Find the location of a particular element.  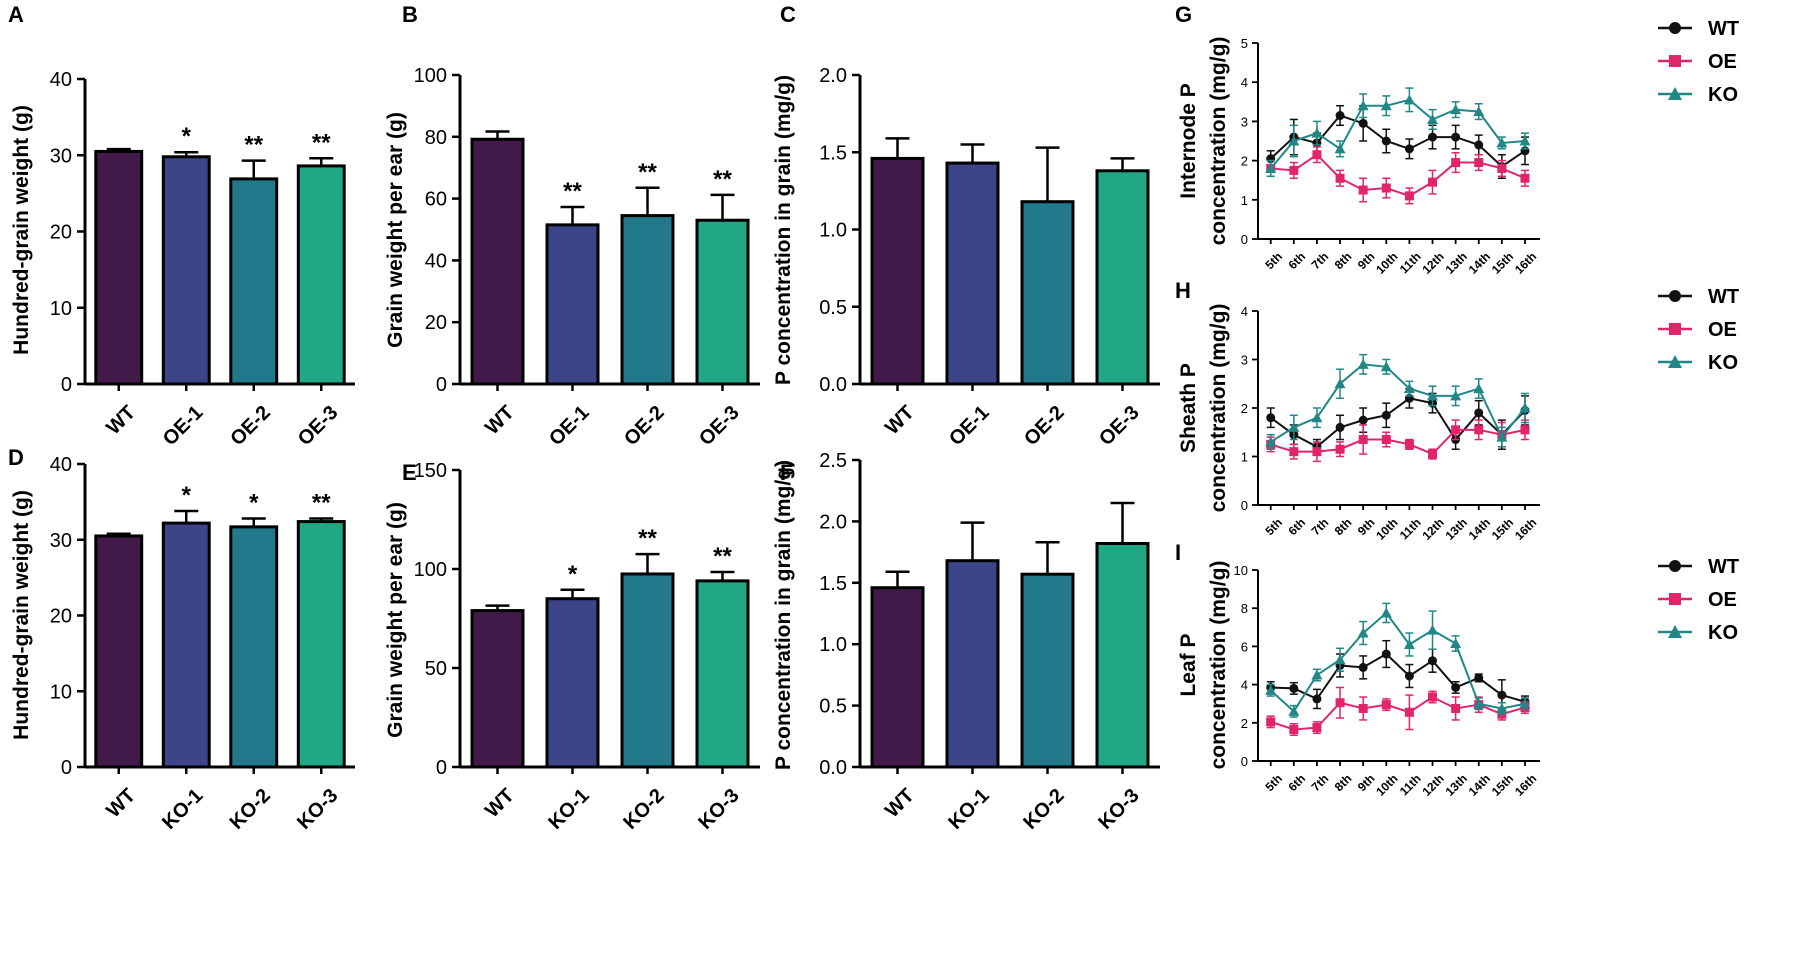

x-tick-label: 5th is located at coordinates (1273, 782).